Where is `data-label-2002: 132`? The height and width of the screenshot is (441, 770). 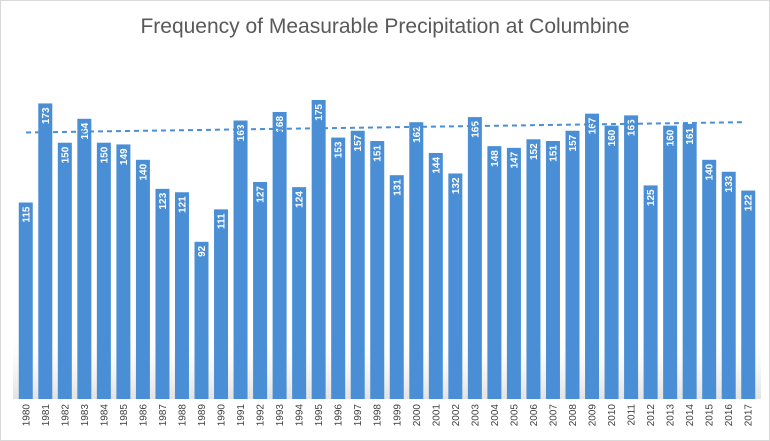 data-label-2002: 132 is located at coordinates (456, 185).